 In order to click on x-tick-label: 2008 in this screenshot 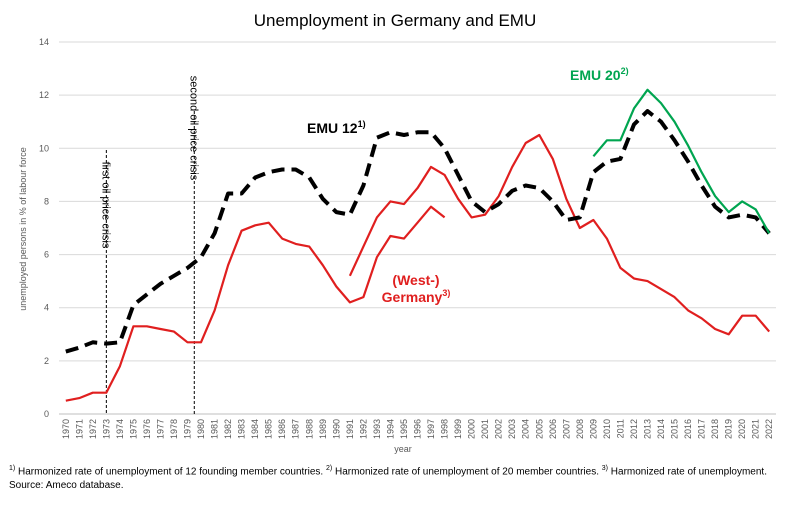, I will do `click(580, 429)`.